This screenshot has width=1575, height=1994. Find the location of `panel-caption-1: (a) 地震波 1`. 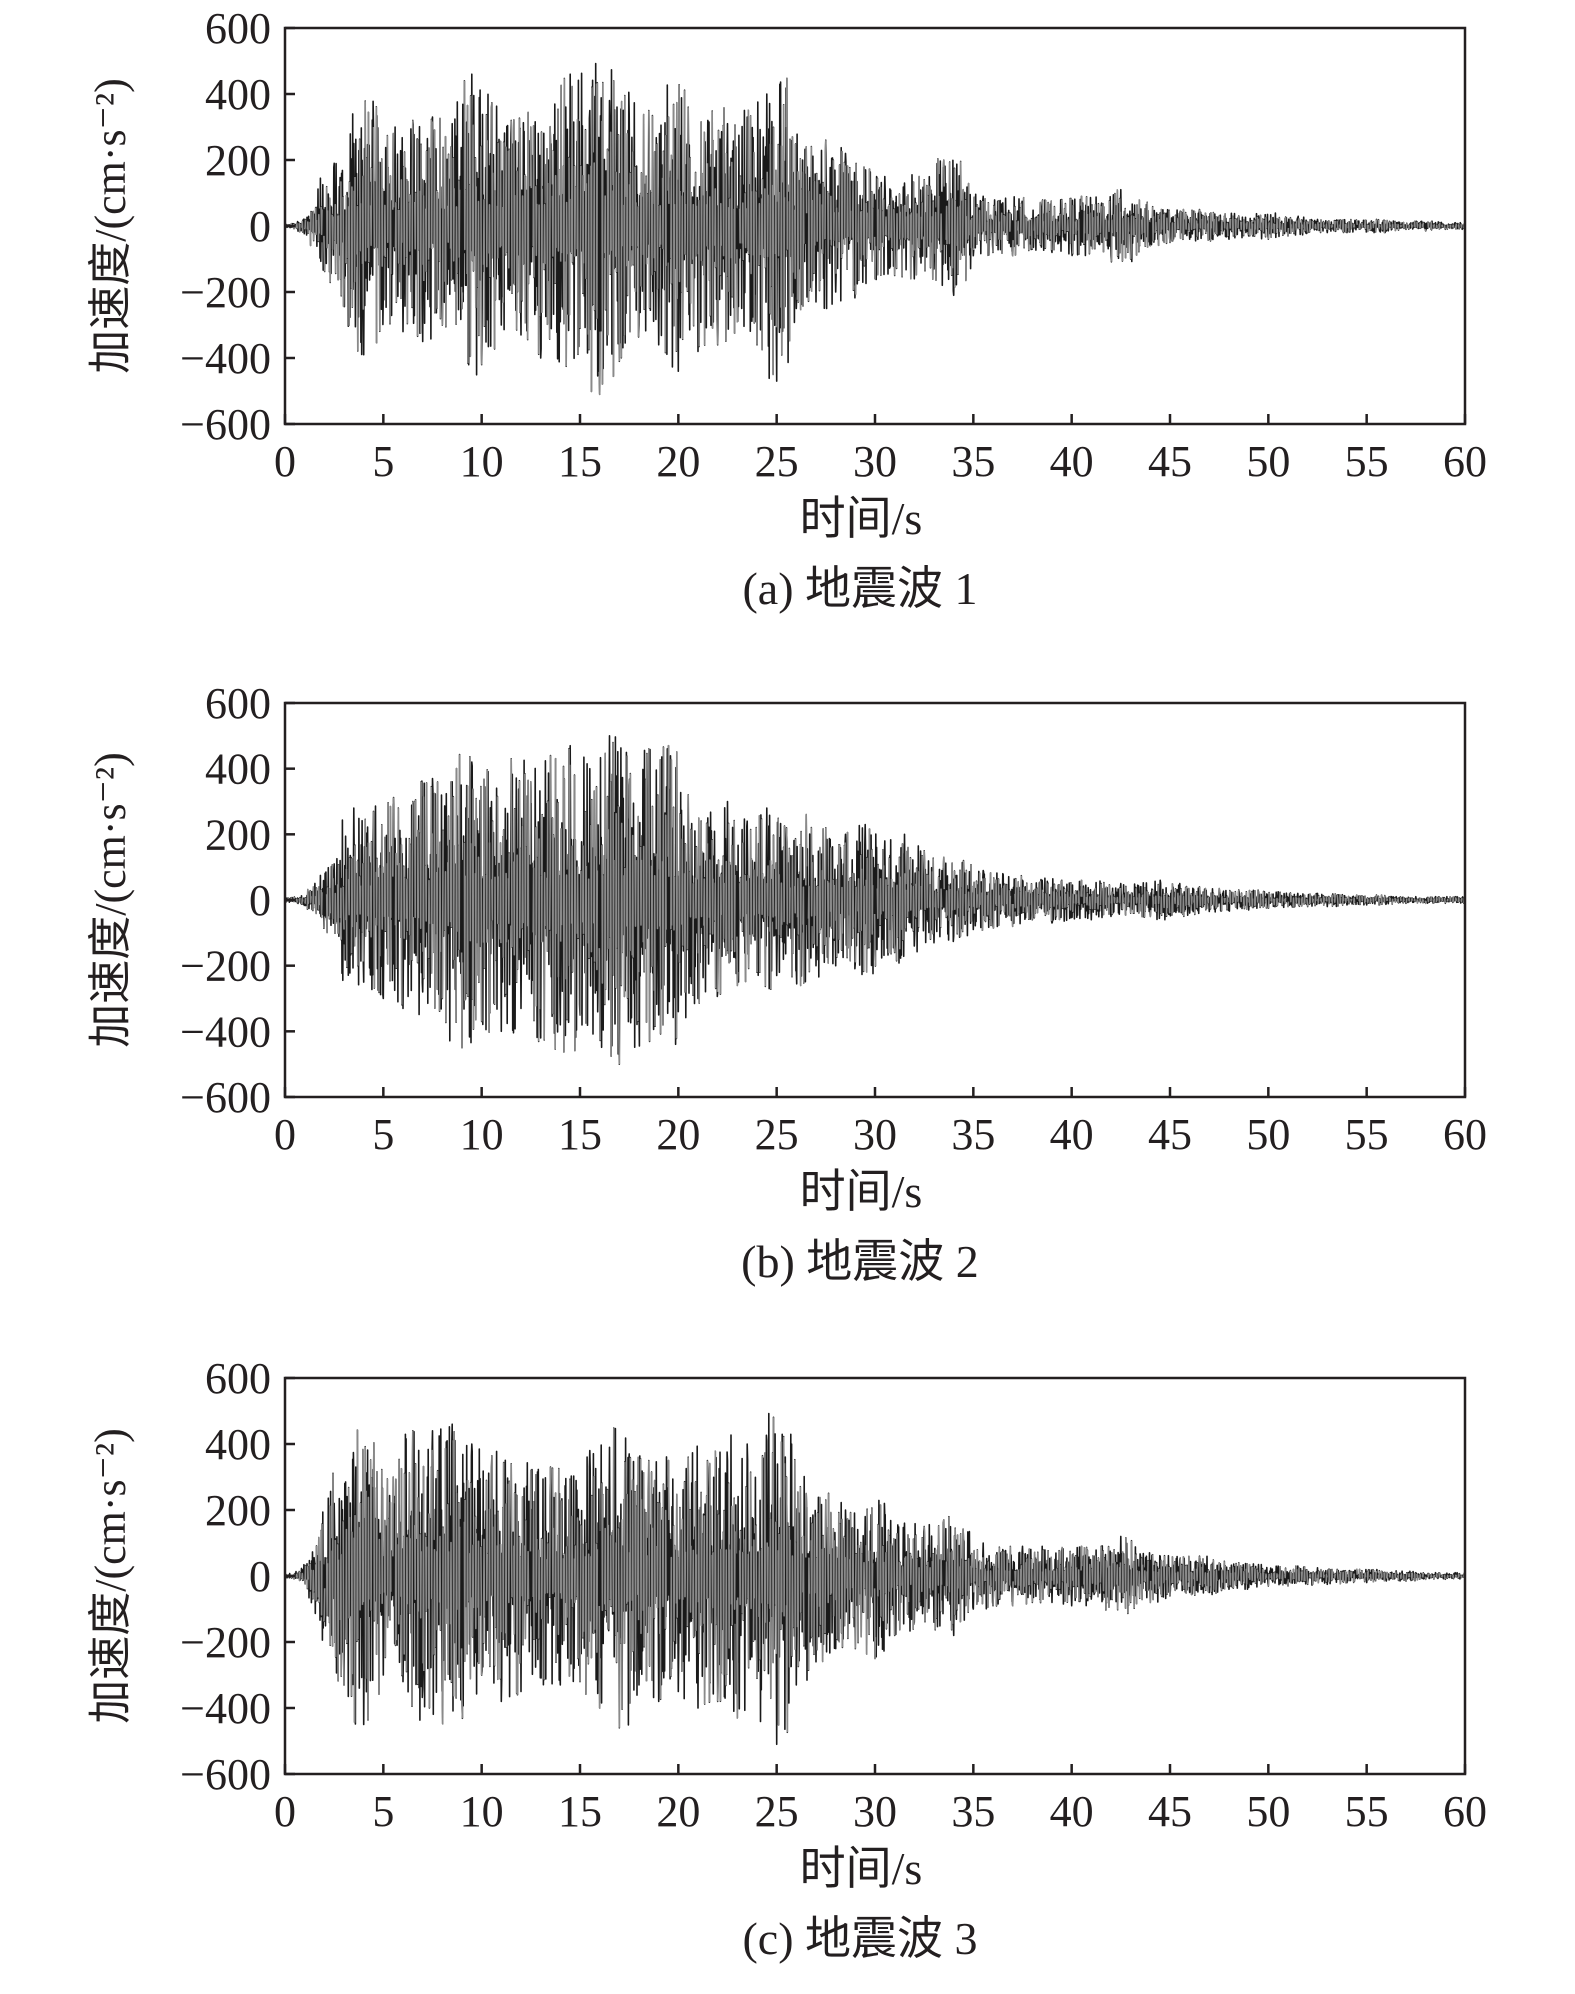

panel-caption-1: (a) 地震波 1 is located at coordinates (859, 588).